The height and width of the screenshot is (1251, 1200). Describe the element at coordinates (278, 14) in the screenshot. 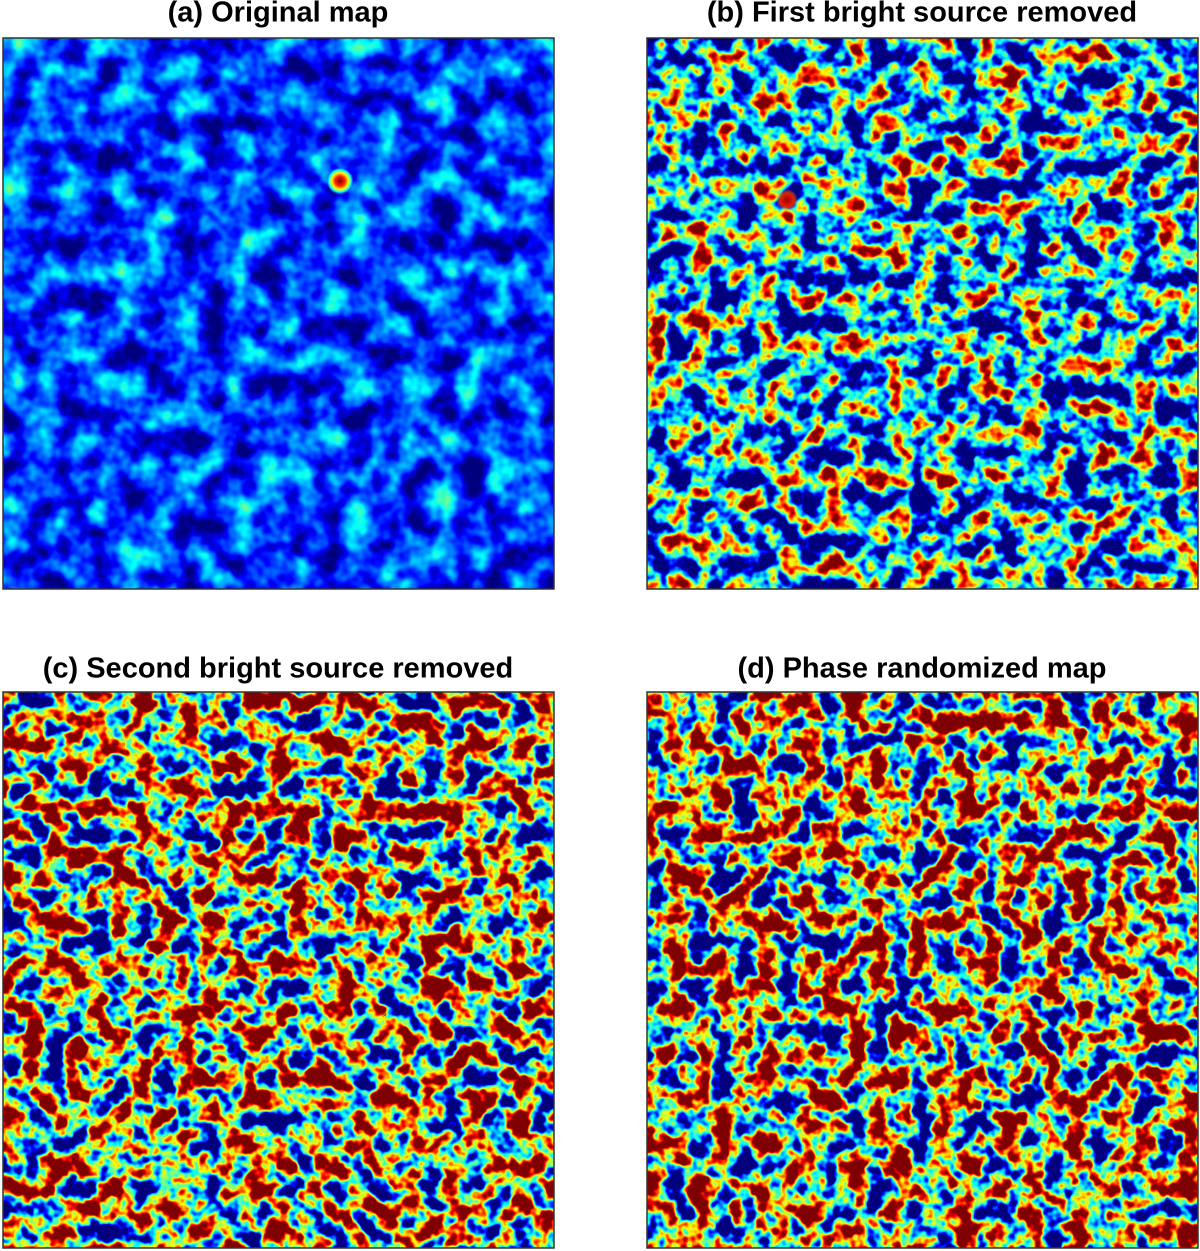

I see `panel-title: (a) Original map` at that location.